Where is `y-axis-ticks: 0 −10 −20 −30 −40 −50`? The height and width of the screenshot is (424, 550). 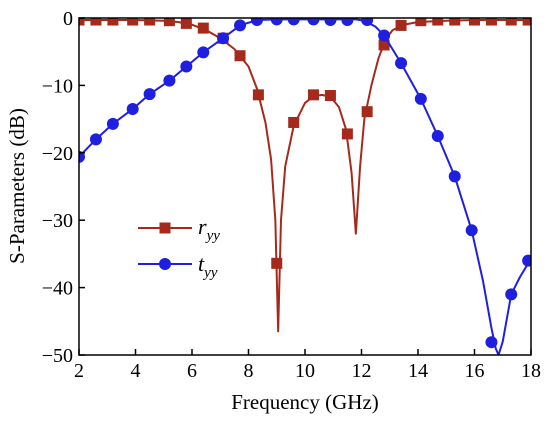 y-axis-ticks: 0 −10 −20 −30 −40 −50 is located at coordinates (63, 187).